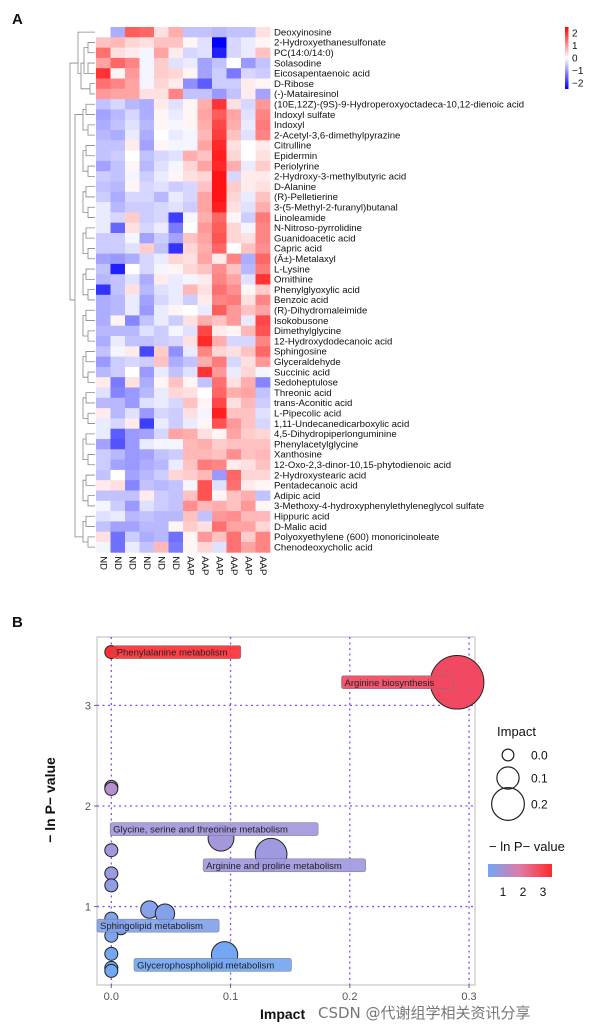 This screenshot has width=600, height=1032. Describe the element at coordinates (300, 352) in the screenshot. I see `heatmap-row-label: Sphingosine` at that location.